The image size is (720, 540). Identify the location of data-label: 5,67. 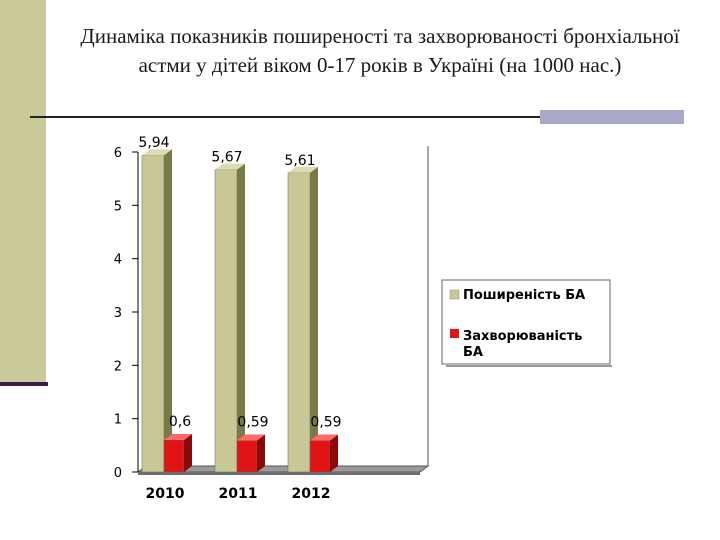
(226, 158).